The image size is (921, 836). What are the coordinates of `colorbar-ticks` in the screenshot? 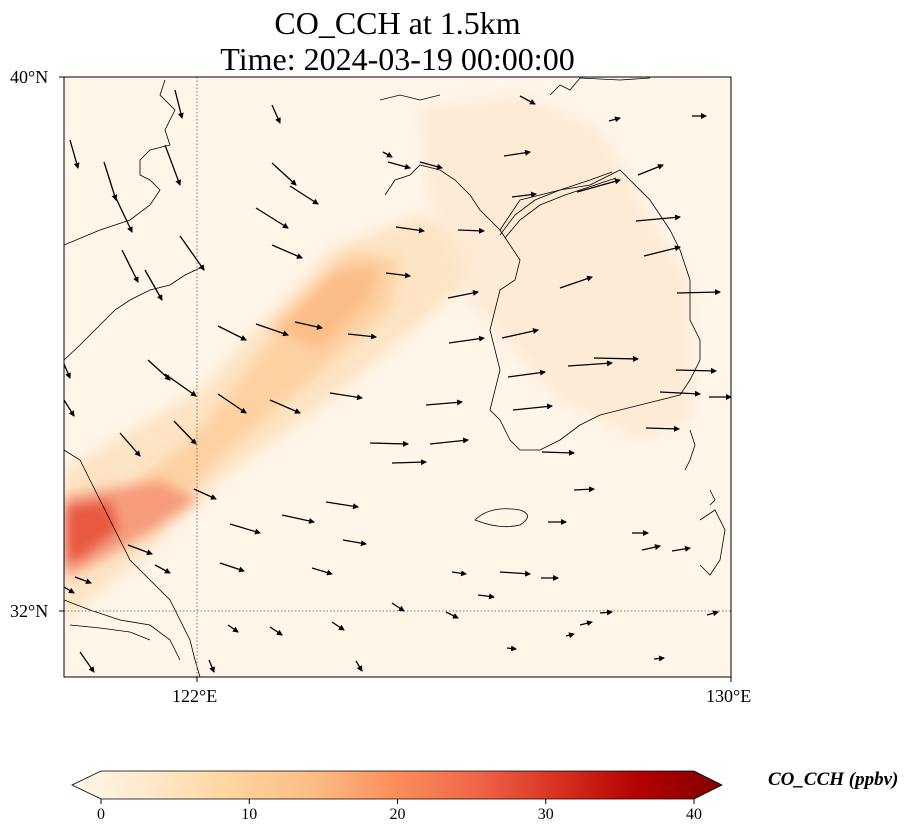 It's located at (397, 801).